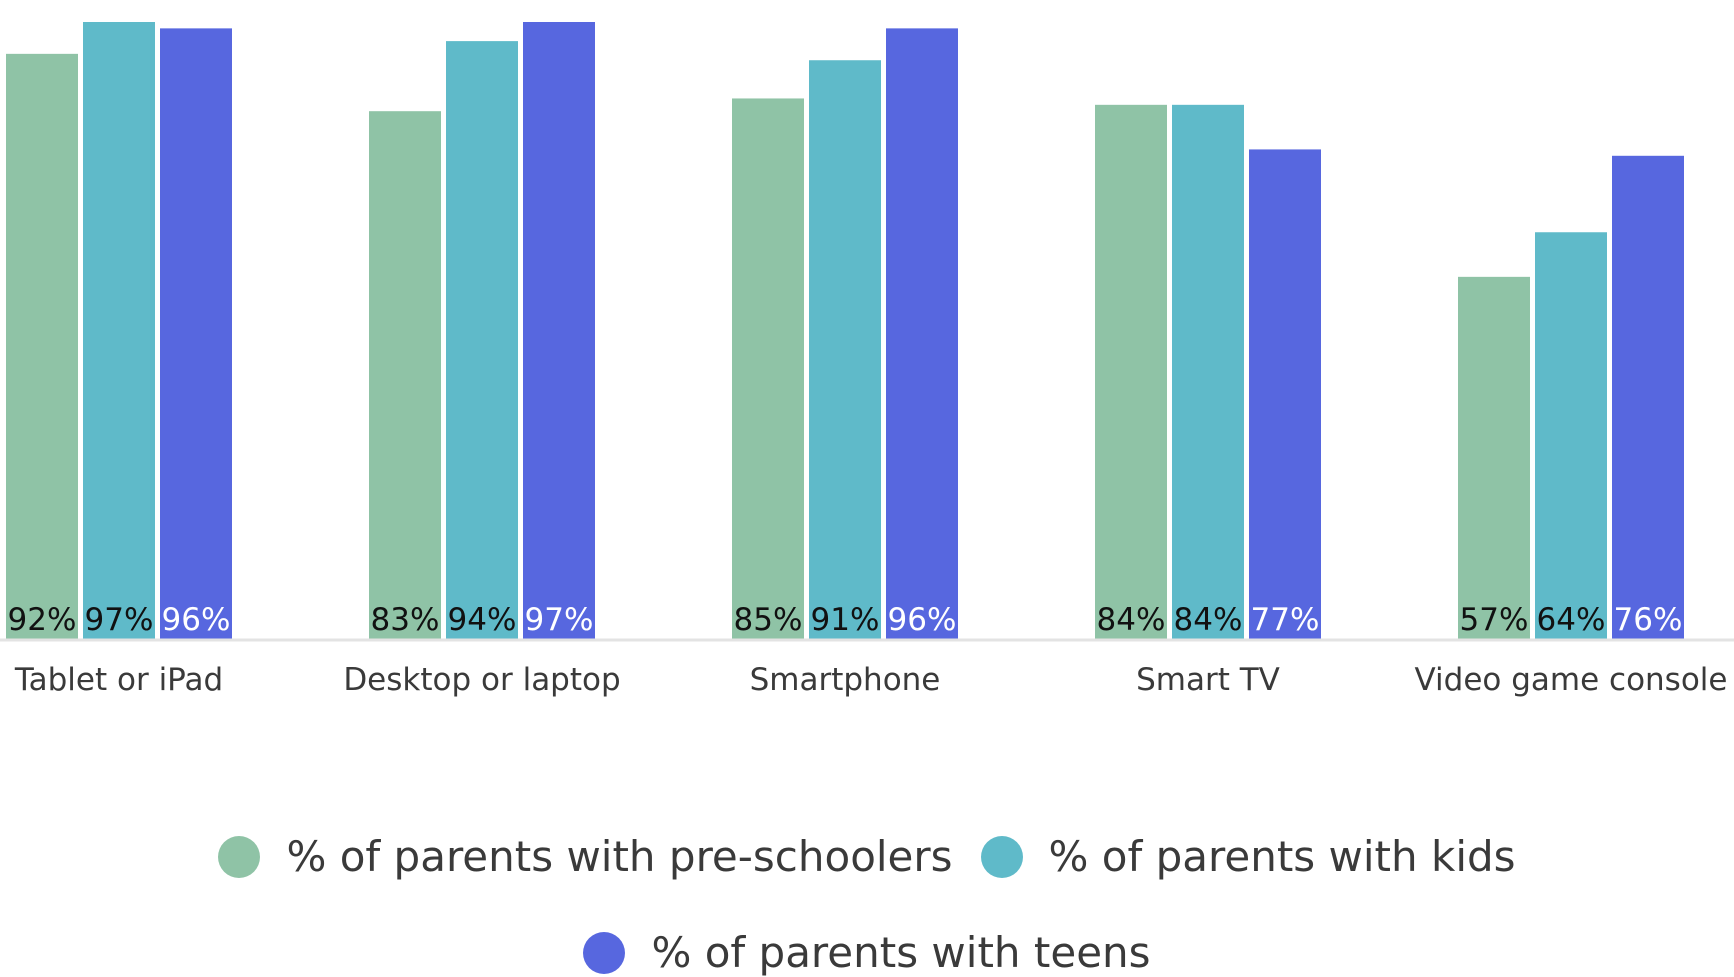  I want to click on x-tick-label-smartphone: Smartphone, so click(845, 680).